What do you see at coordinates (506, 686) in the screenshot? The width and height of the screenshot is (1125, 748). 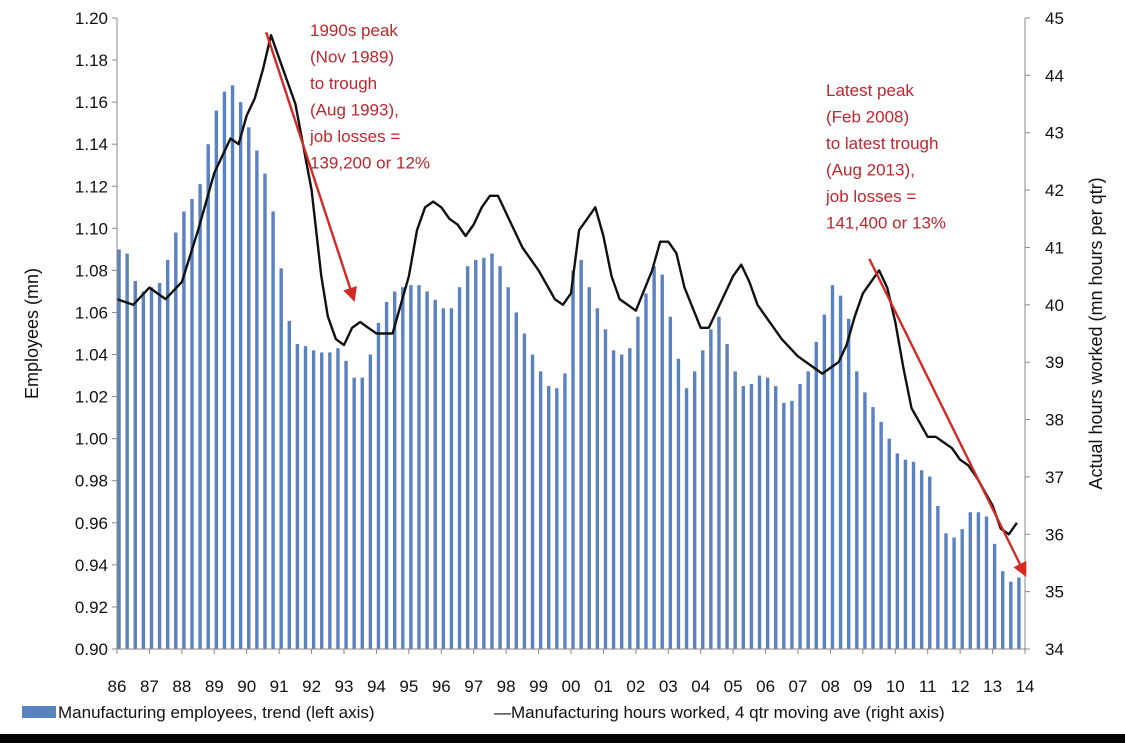 I see `x-tick-label: 98` at bounding box center [506, 686].